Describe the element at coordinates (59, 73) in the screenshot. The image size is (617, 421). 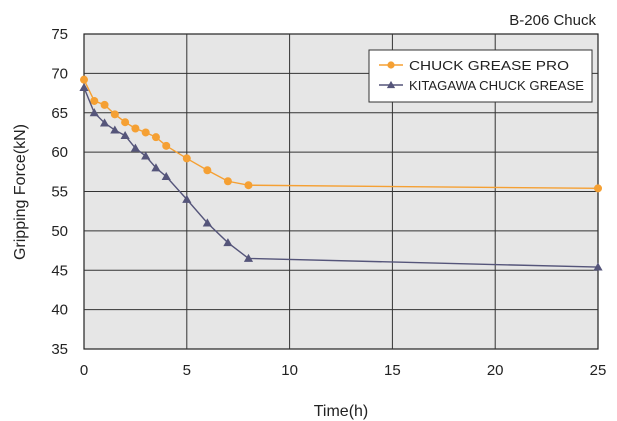
I see `y-tick-label: 70` at that location.